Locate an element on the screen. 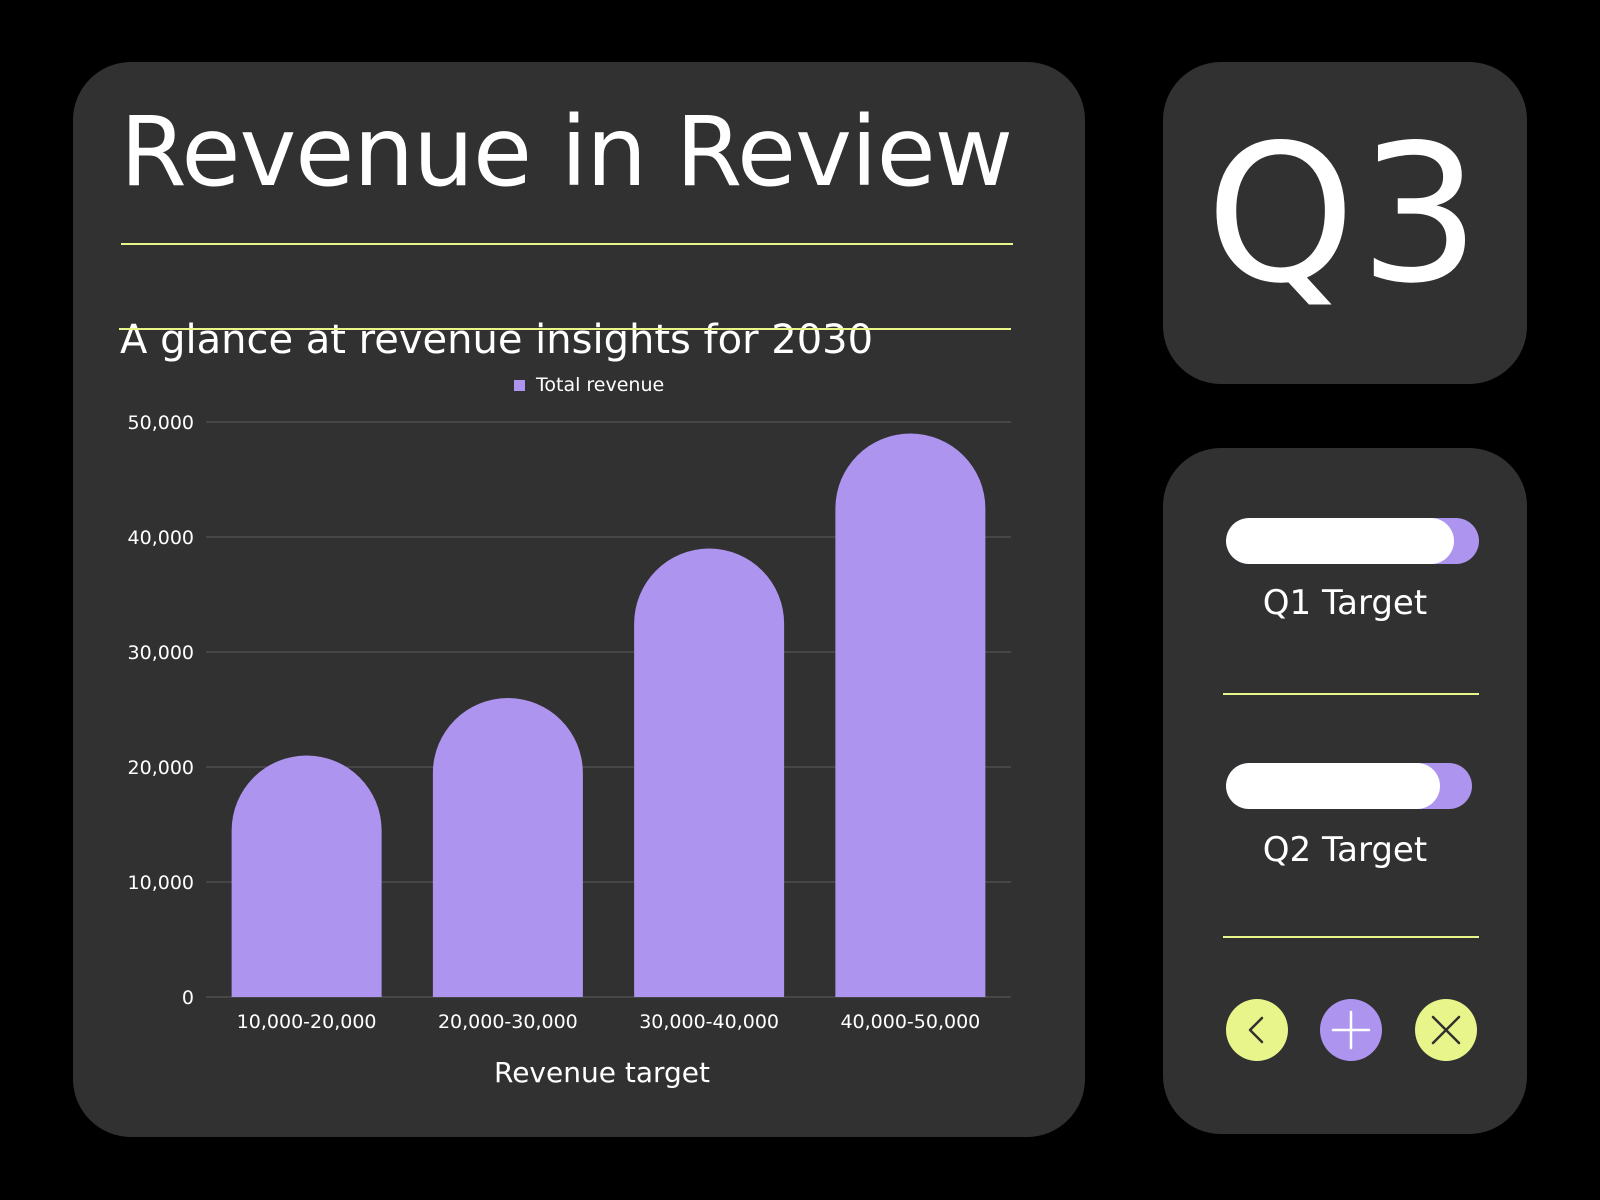  subtitle-divider is located at coordinates (565, 329).